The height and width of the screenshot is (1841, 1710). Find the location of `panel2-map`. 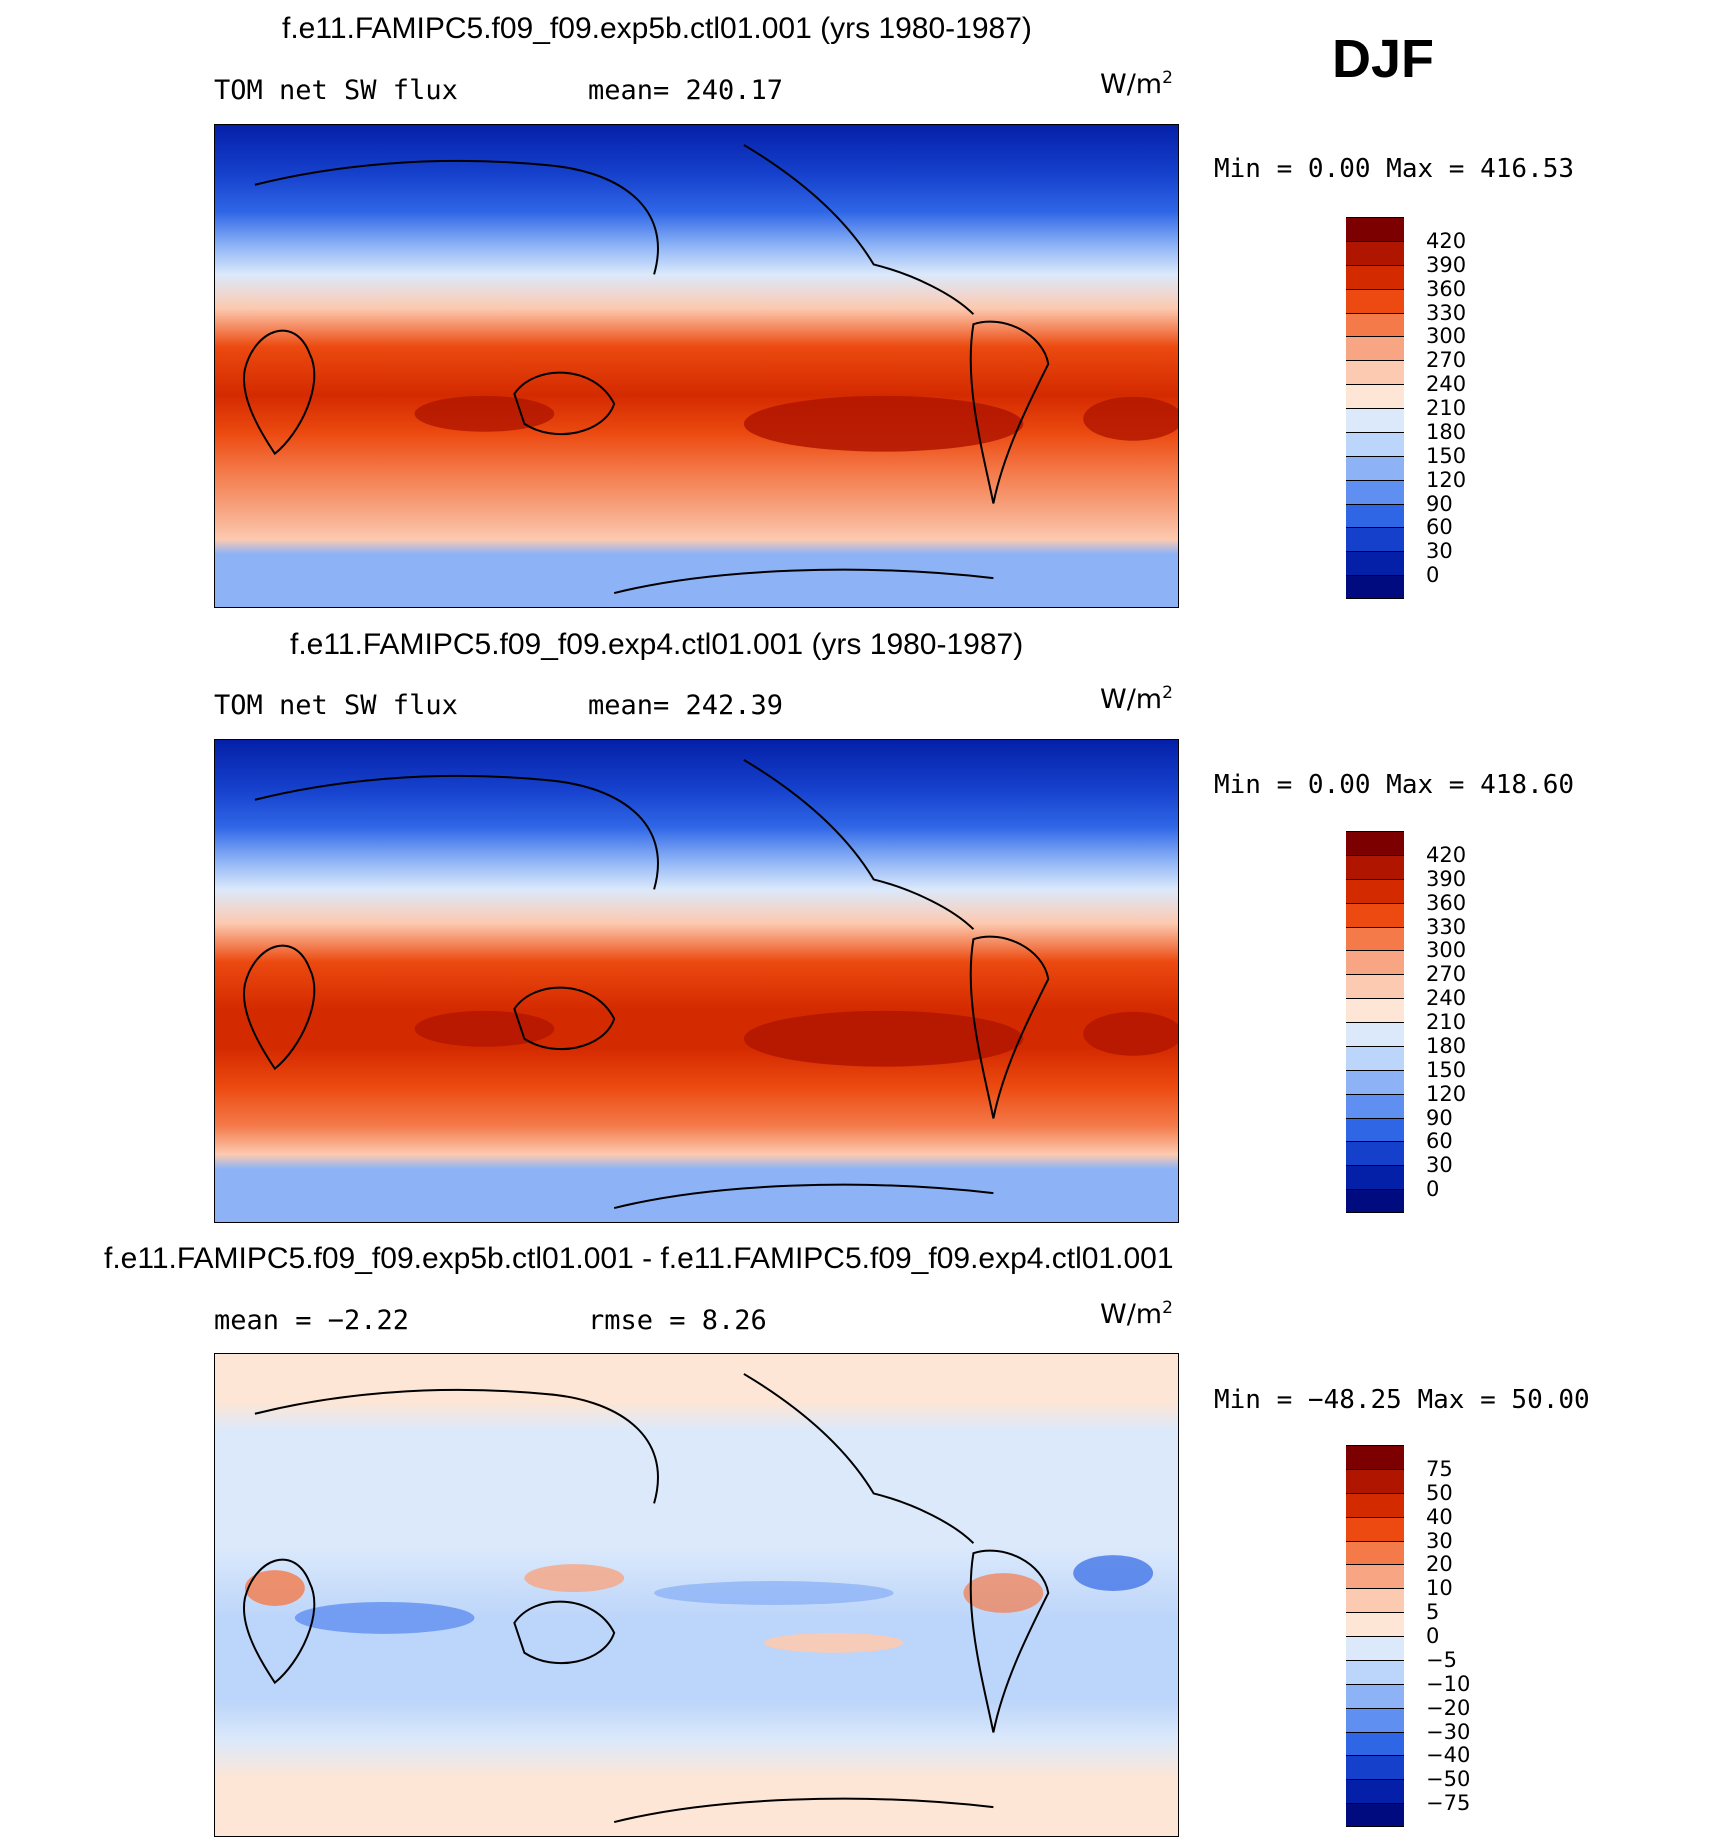

panel2-map is located at coordinates (696, 981).